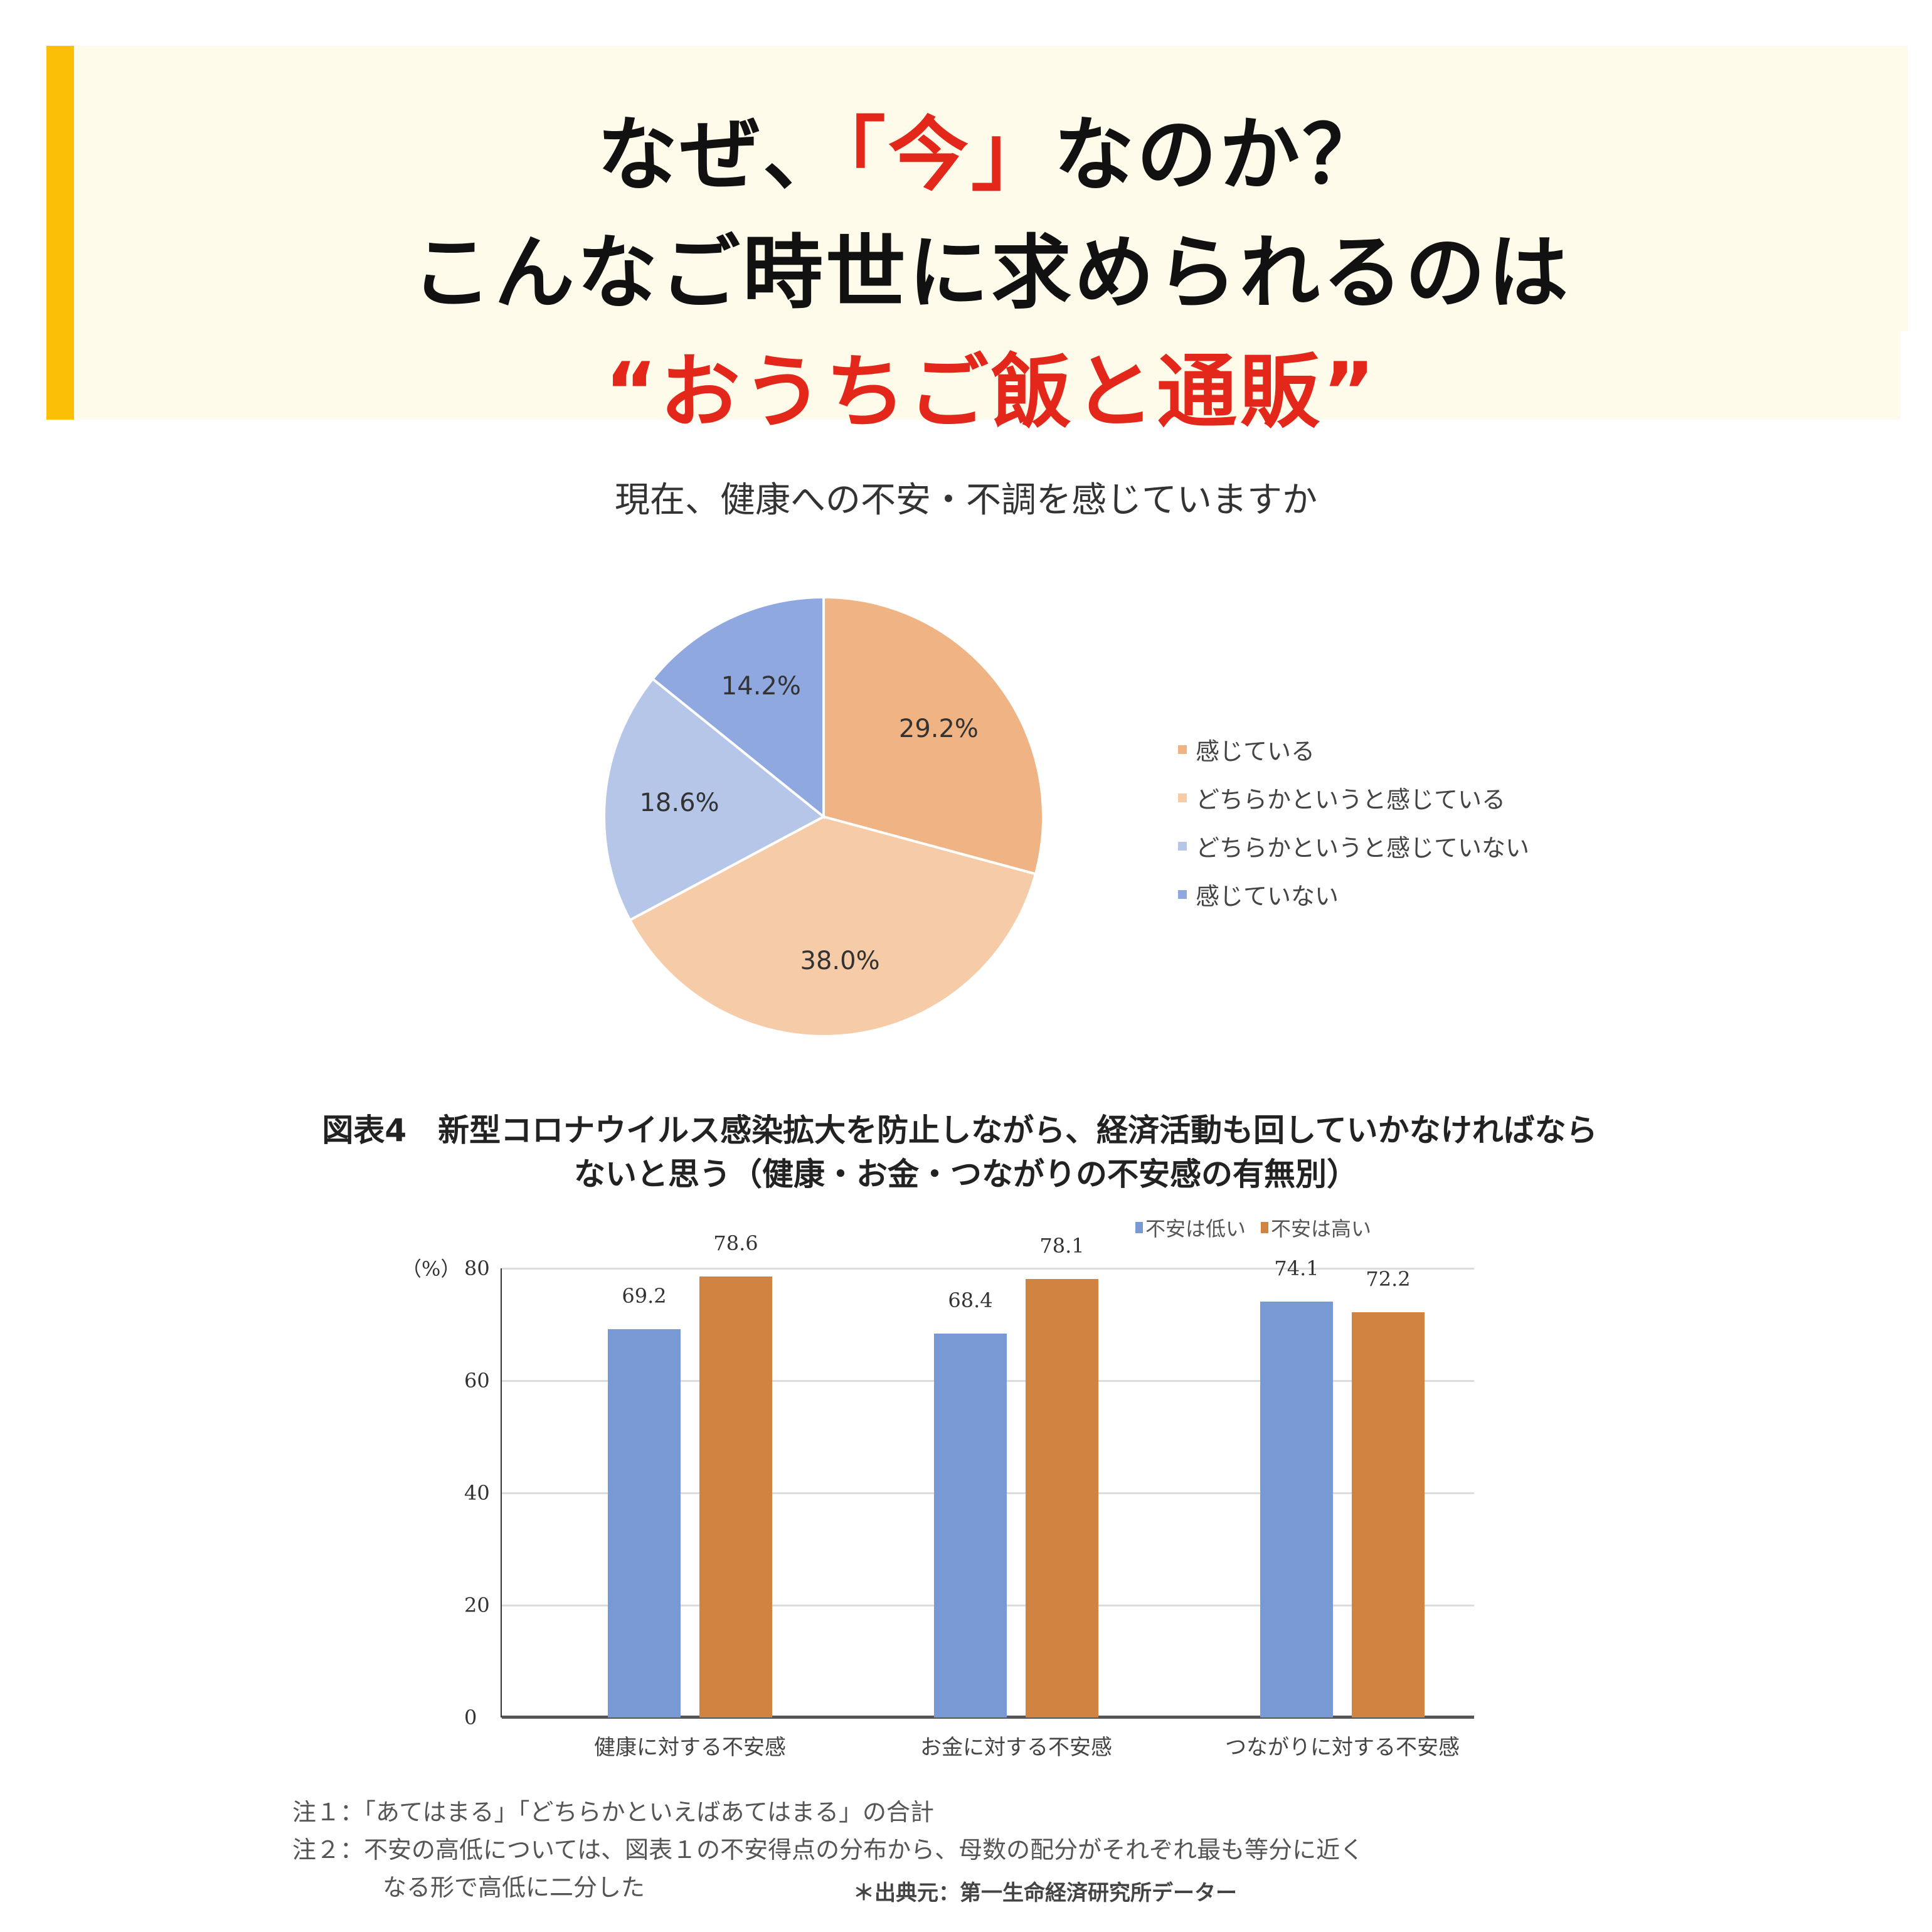  I want to click on y-tick-label: 80, so click(477, 1268).